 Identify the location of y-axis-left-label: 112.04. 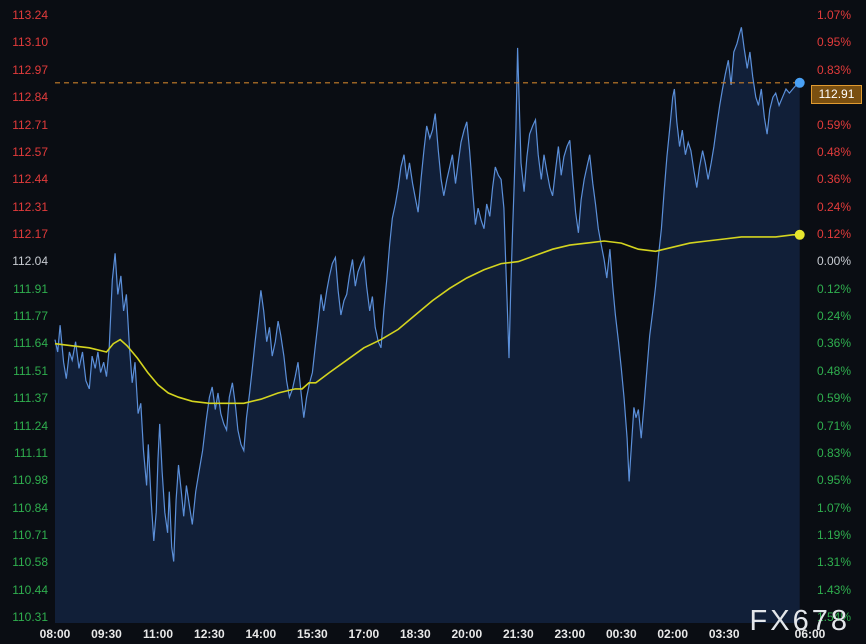
(30, 261).